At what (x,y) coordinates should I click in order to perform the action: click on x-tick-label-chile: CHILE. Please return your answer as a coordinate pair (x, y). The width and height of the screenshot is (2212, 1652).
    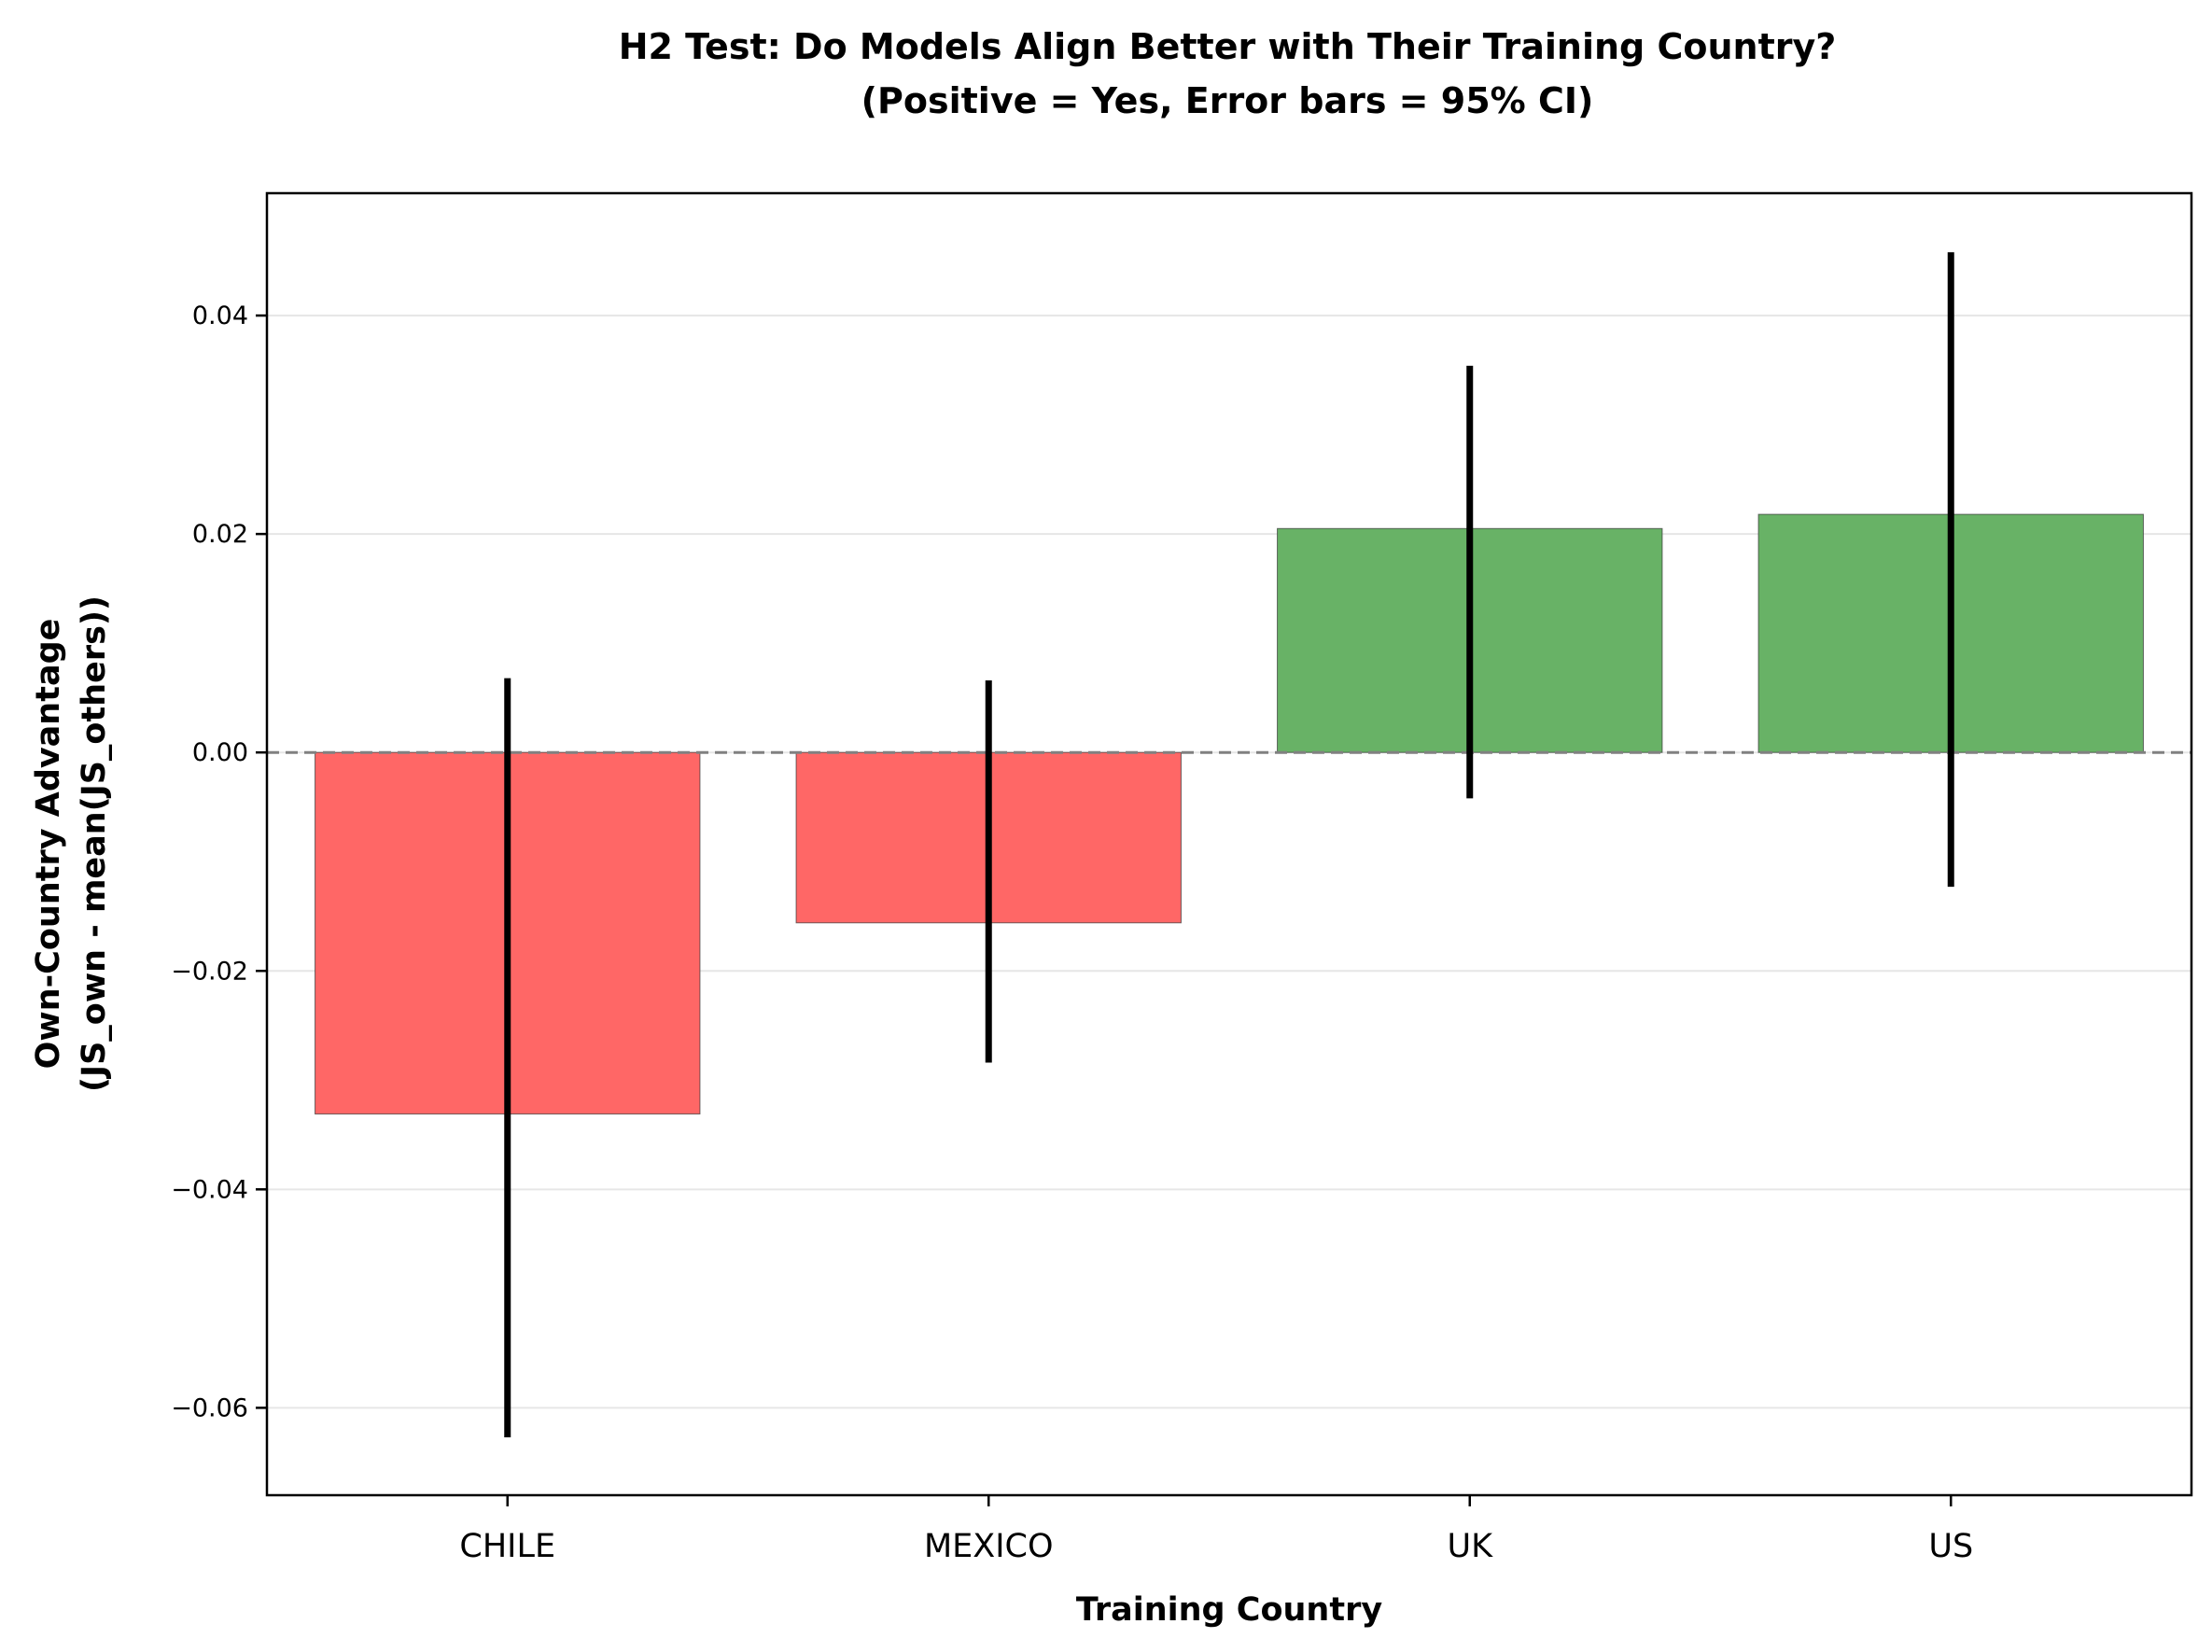
    Looking at the image, I should click on (507, 1546).